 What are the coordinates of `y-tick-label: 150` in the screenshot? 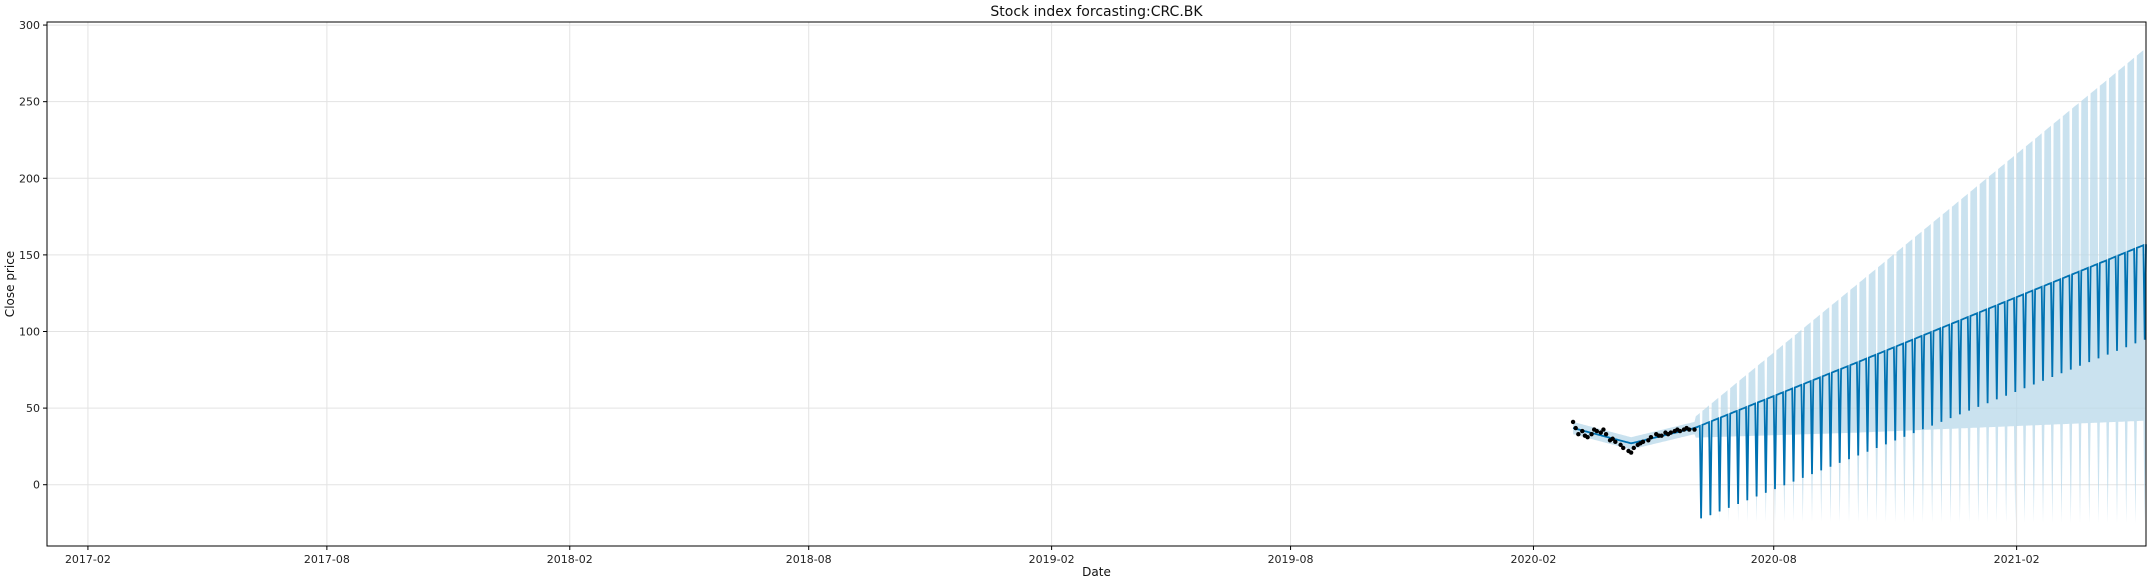 It's located at (29, 255).